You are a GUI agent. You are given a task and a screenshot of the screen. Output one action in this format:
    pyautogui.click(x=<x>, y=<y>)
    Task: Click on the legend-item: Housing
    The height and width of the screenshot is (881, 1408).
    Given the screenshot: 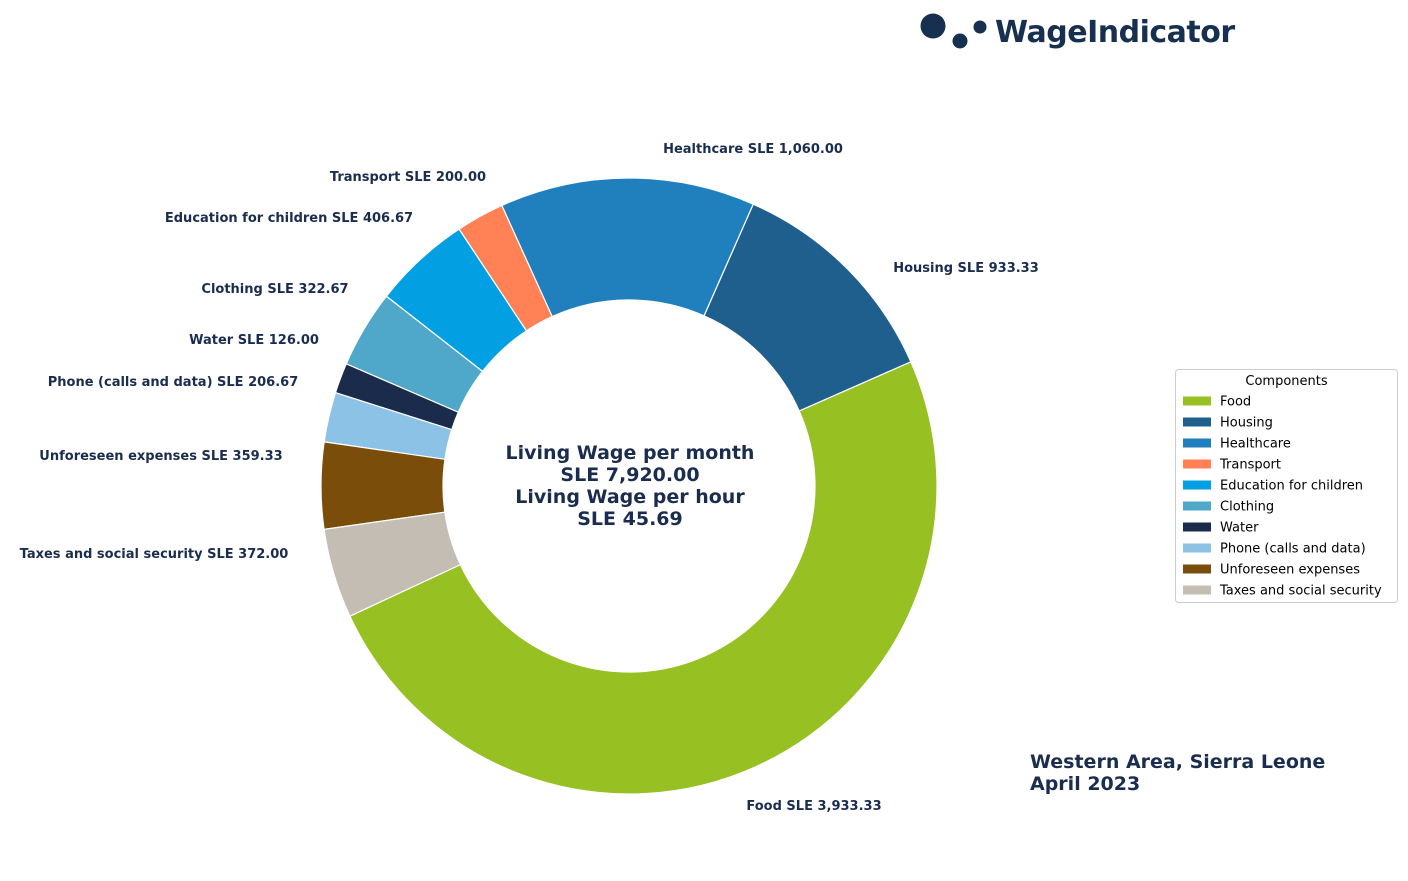 What is the action you would take?
    pyautogui.click(x=1228, y=423)
    